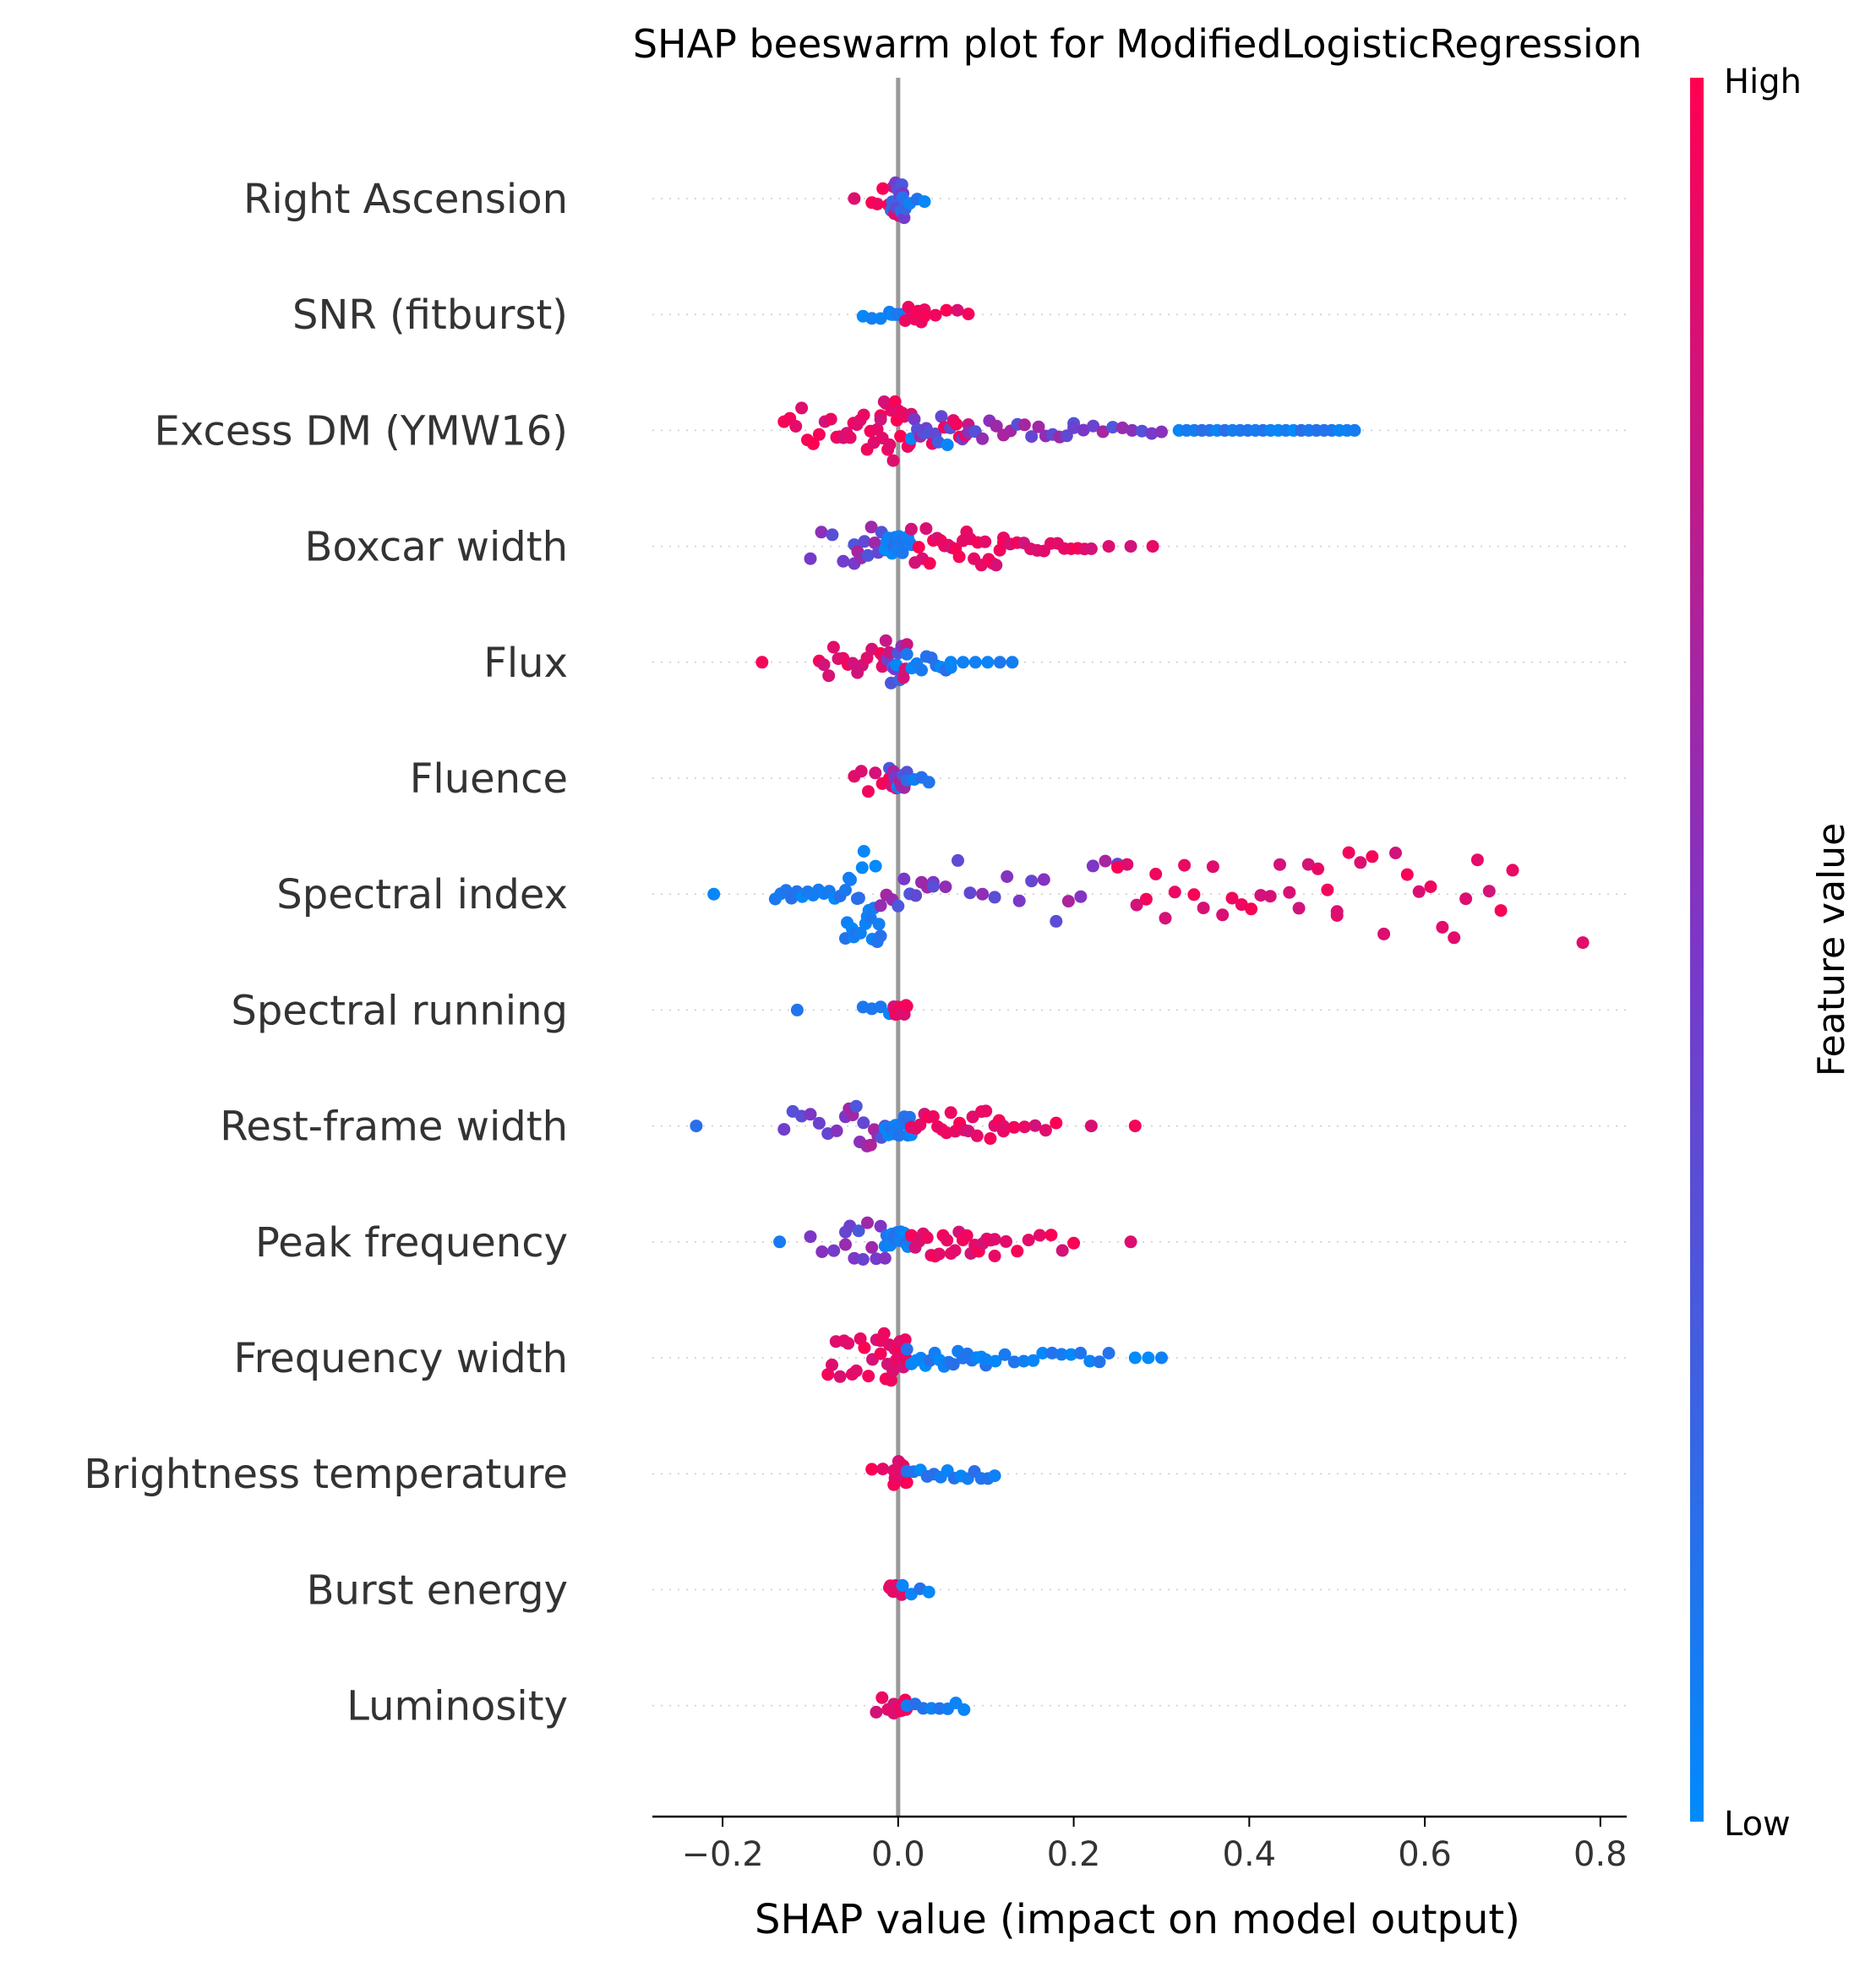 This screenshot has width=1876, height=1967. What do you see at coordinates (326, 1474) in the screenshot?
I see `feature-label: Brightness temperature` at bounding box center [326, 1474].